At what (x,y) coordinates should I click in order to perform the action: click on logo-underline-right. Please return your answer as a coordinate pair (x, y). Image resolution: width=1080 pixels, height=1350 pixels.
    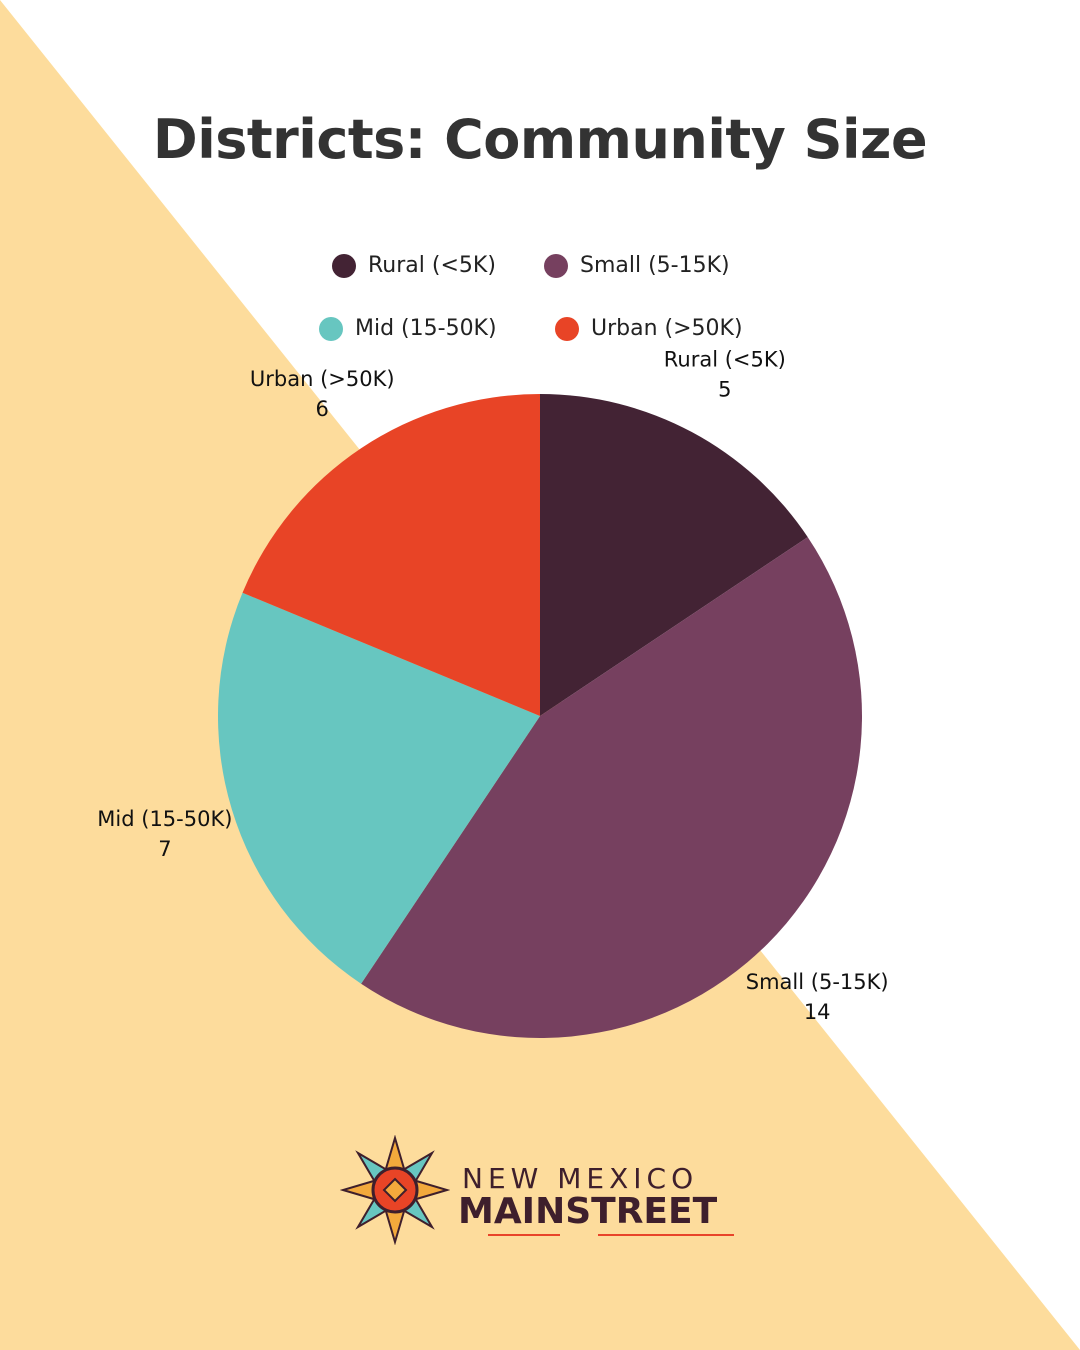
    Looking at the image, I should click on (666, 1235).